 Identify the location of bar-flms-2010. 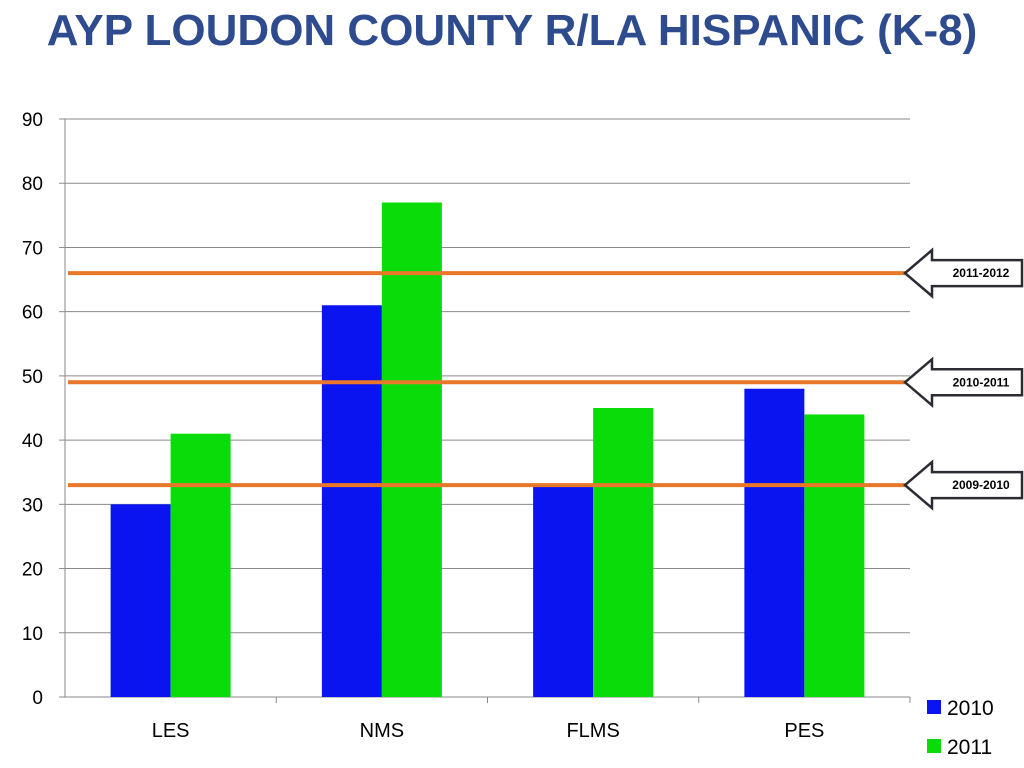
(563, 591).